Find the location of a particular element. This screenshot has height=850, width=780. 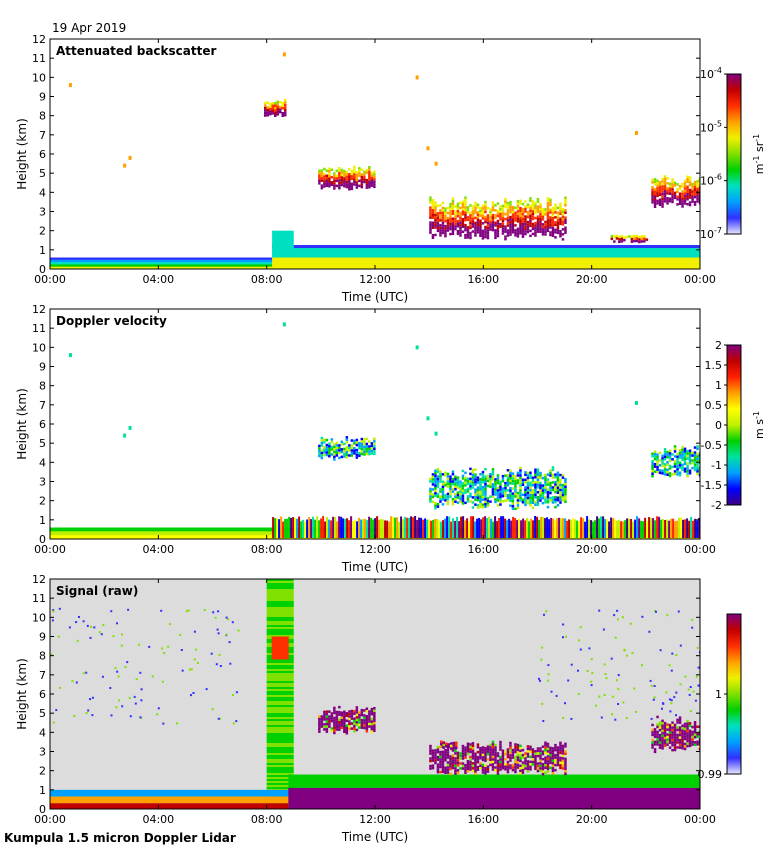

x-tick-label: 04:00 is located at coordinates (158, 279).